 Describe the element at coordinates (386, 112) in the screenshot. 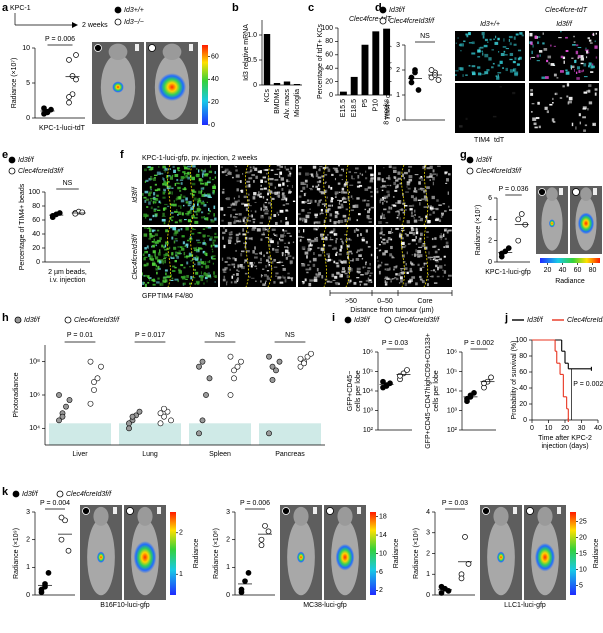

I see `x-tick-label: 8 weeks` at that location.